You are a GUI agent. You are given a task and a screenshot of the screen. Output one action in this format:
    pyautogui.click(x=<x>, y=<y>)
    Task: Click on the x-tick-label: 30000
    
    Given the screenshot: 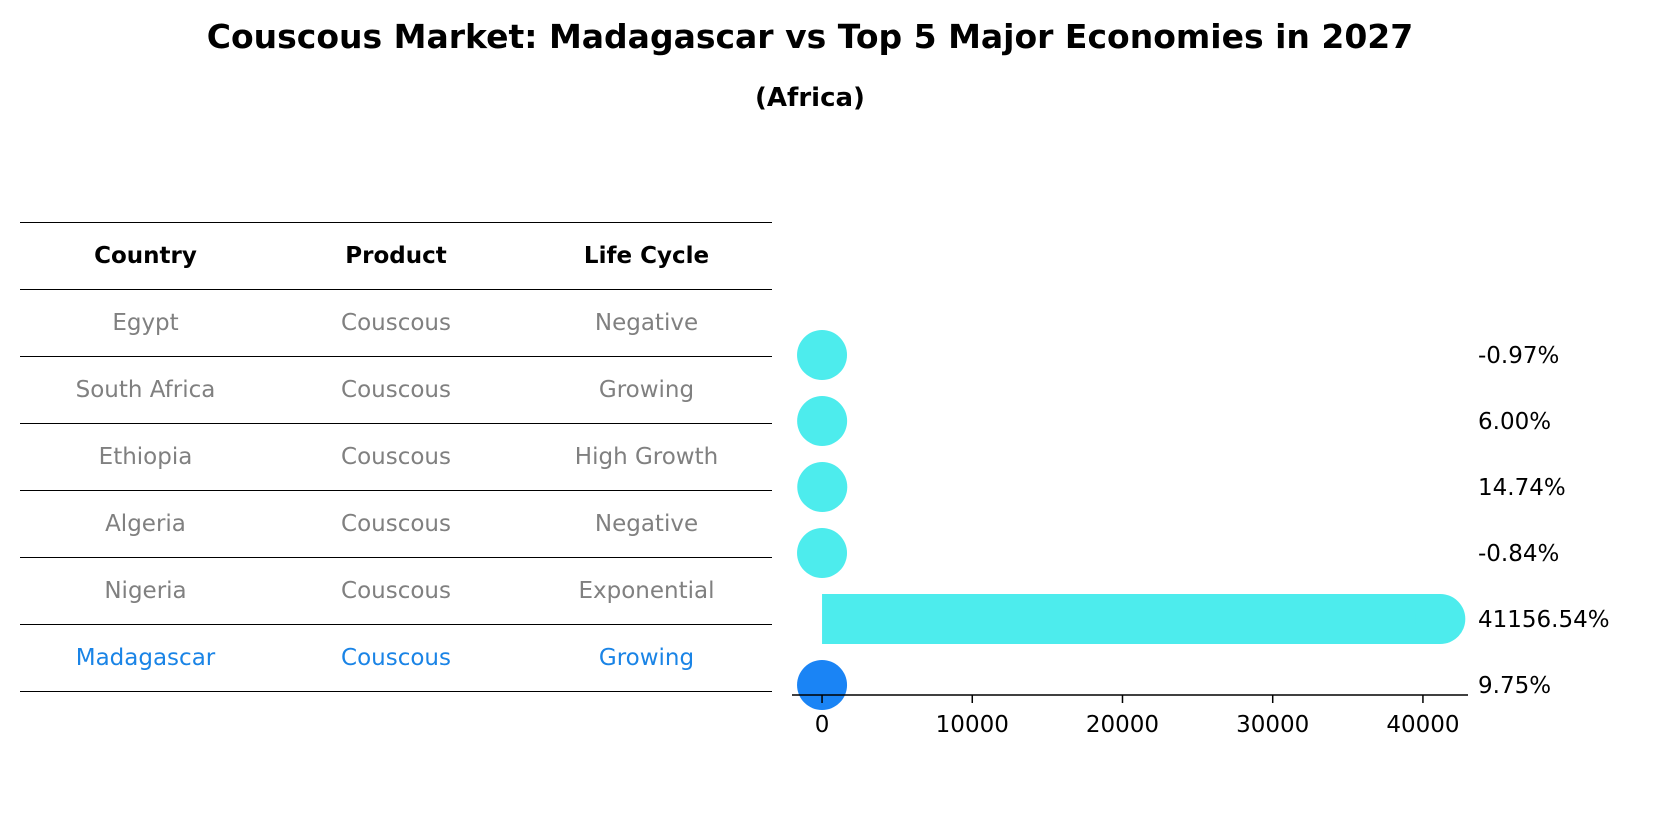 What is the action you would take?
    pyautogui.click(x=1272, y=725)
    